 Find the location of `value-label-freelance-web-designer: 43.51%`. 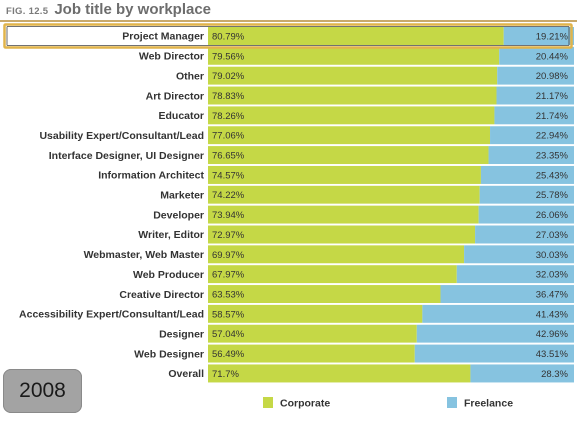

value-label-freelance-web-designer: 43.51% is located at coordinates (552, 354).